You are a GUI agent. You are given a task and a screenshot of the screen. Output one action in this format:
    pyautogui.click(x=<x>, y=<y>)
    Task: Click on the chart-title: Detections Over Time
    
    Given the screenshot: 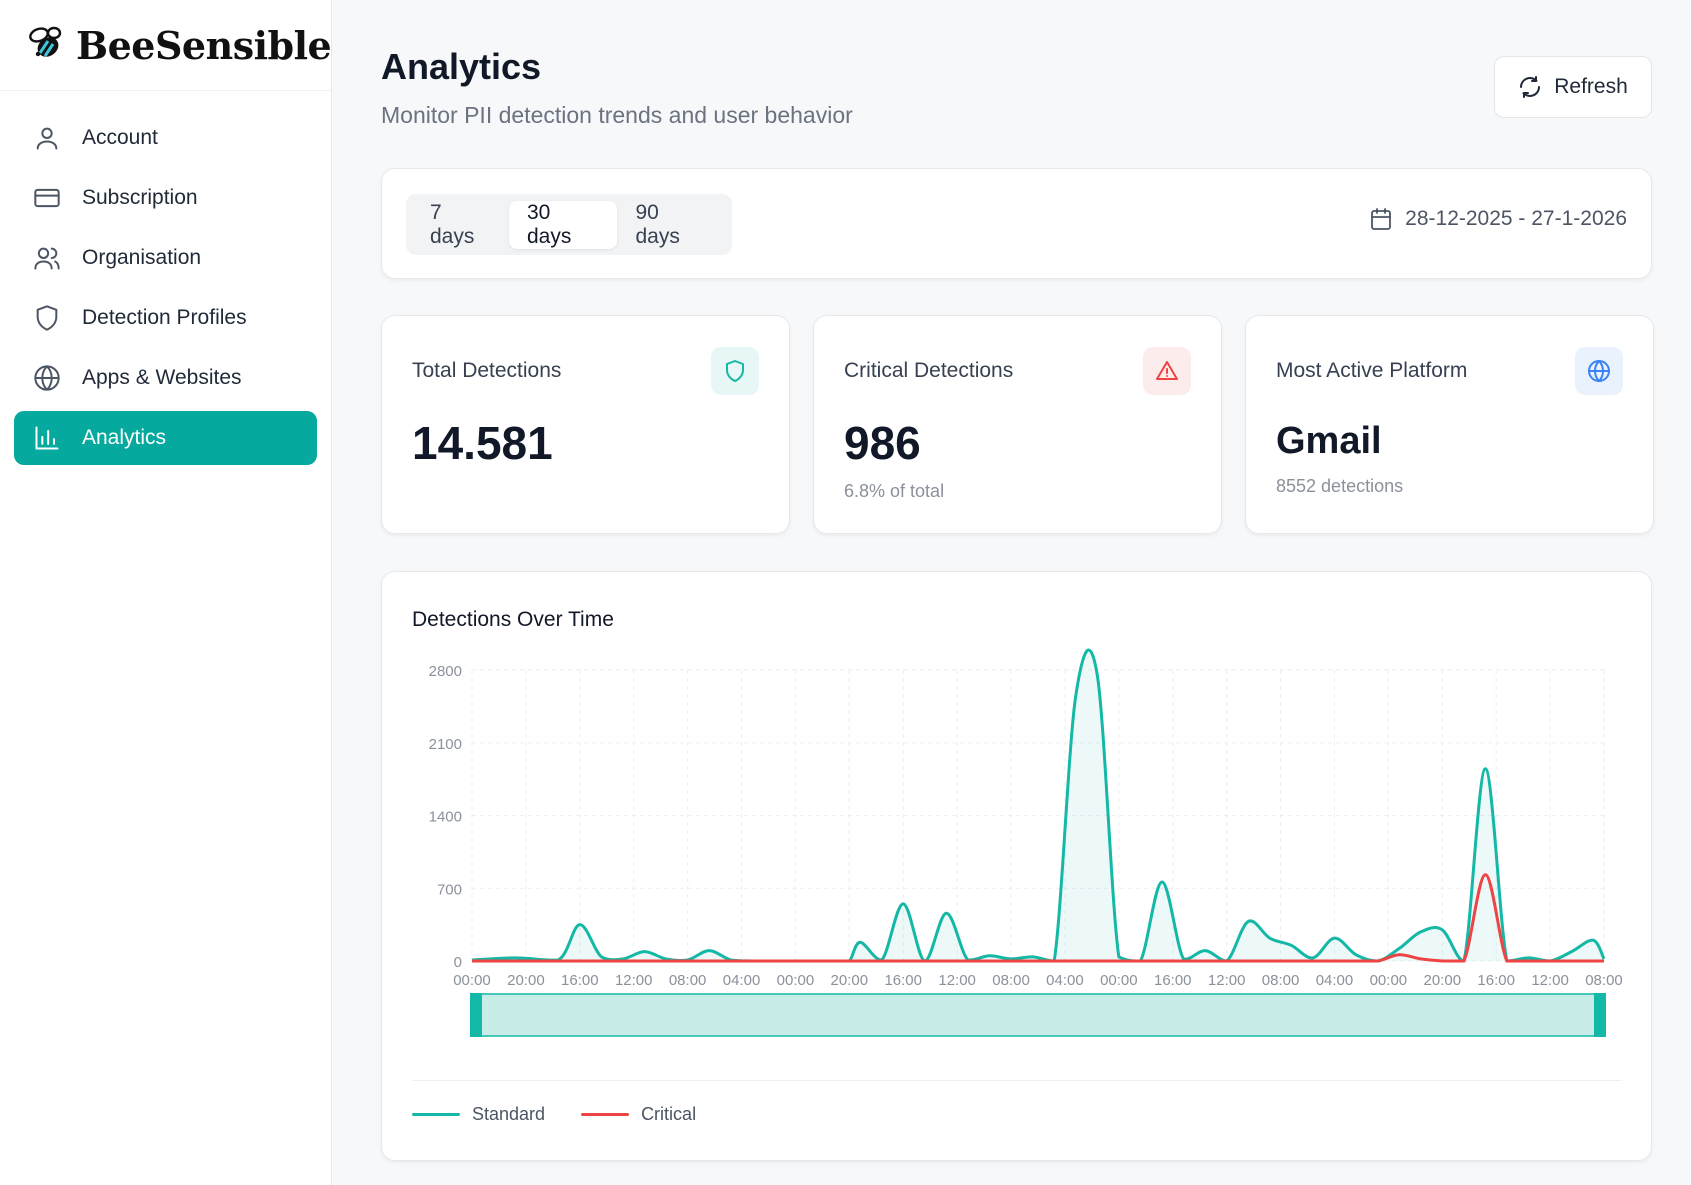 What is the action you would take?
    pyautogui.click(x=513, y=619)
    